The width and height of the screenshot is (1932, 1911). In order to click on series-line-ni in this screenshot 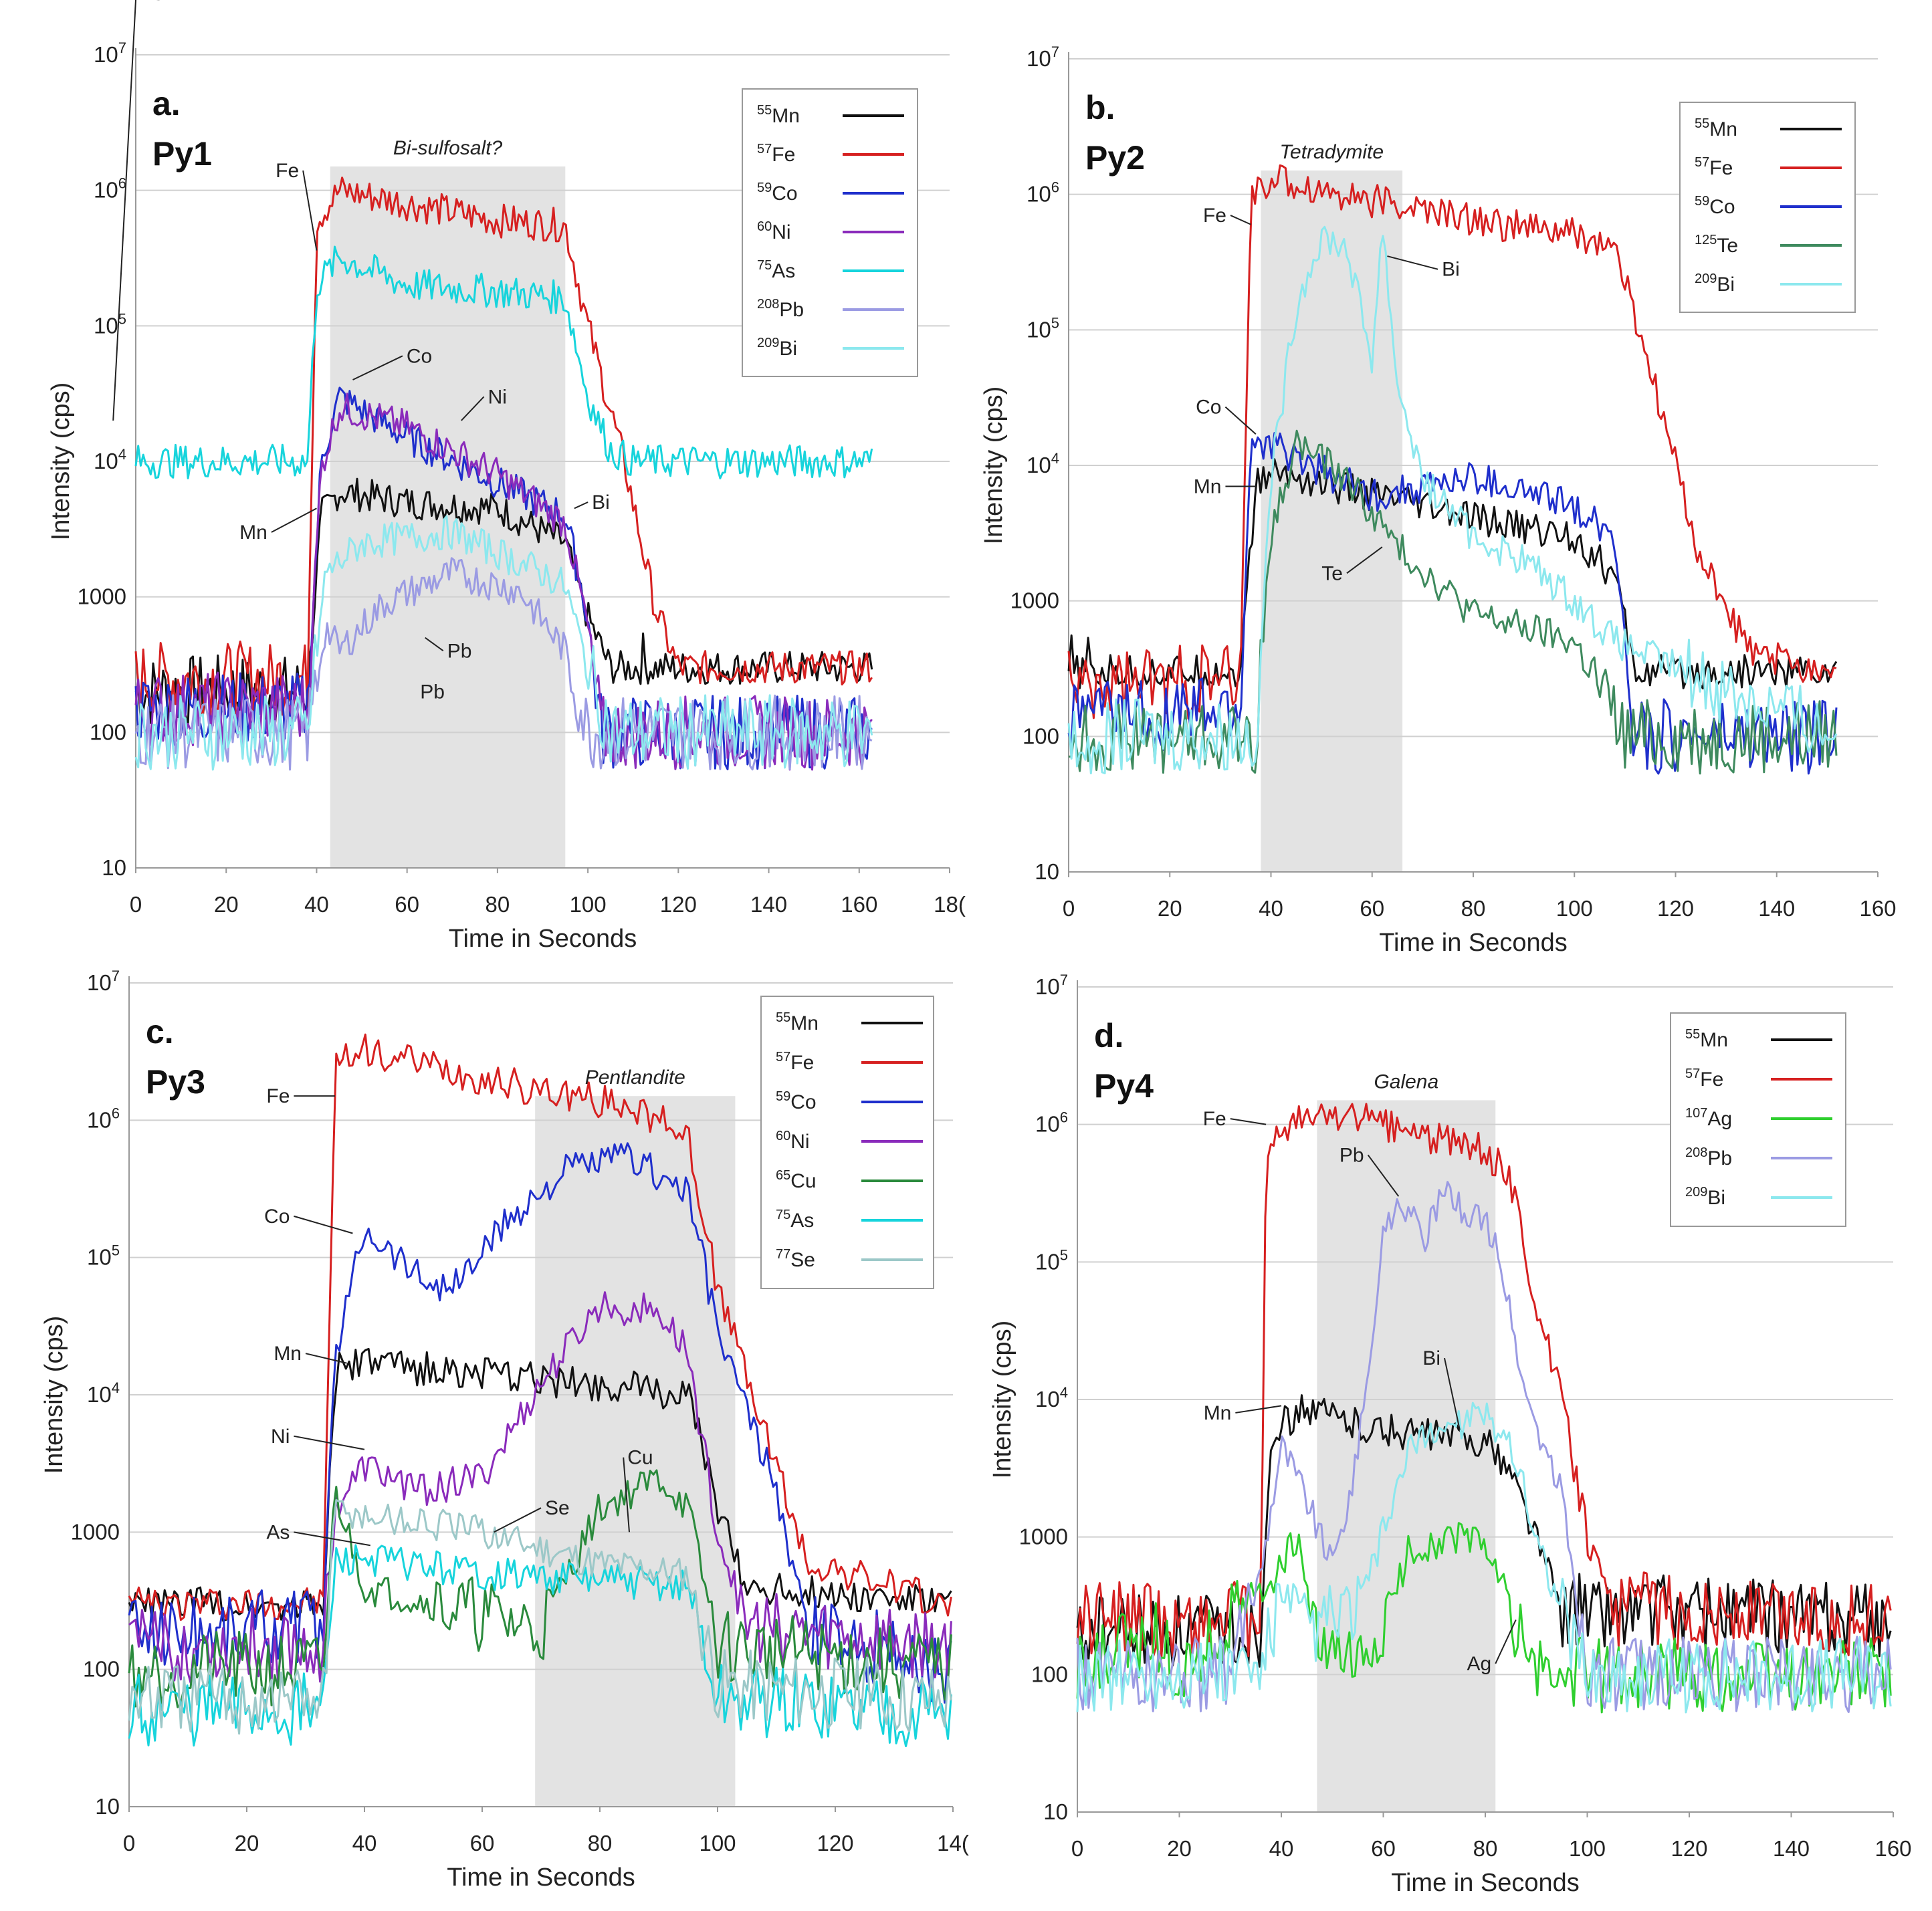, I will do `click(540, 1487)`.